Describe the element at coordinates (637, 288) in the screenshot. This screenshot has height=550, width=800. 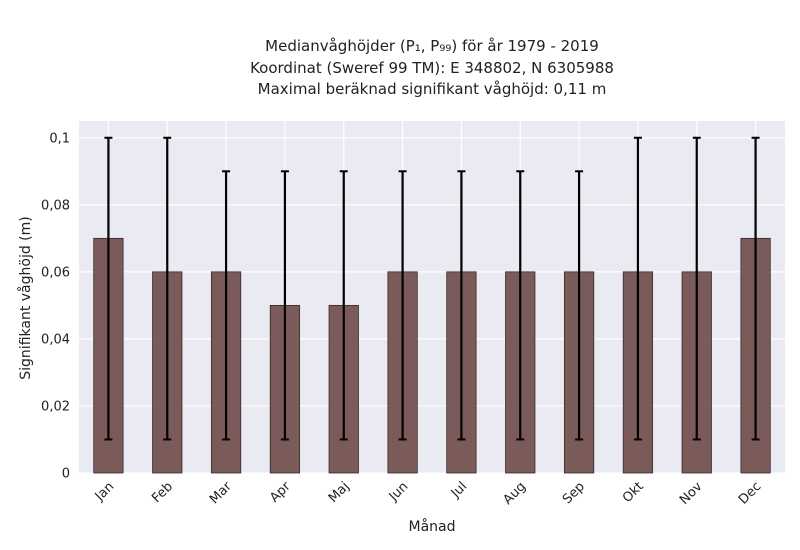
I see `error-bar-okt` at that location.